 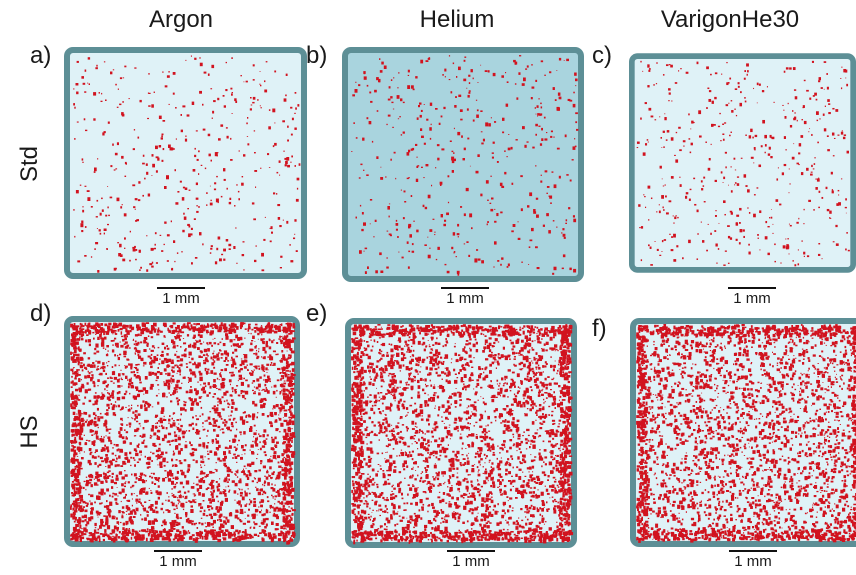 I want to click on panel-label-c: c), so click(x=602, y=55).